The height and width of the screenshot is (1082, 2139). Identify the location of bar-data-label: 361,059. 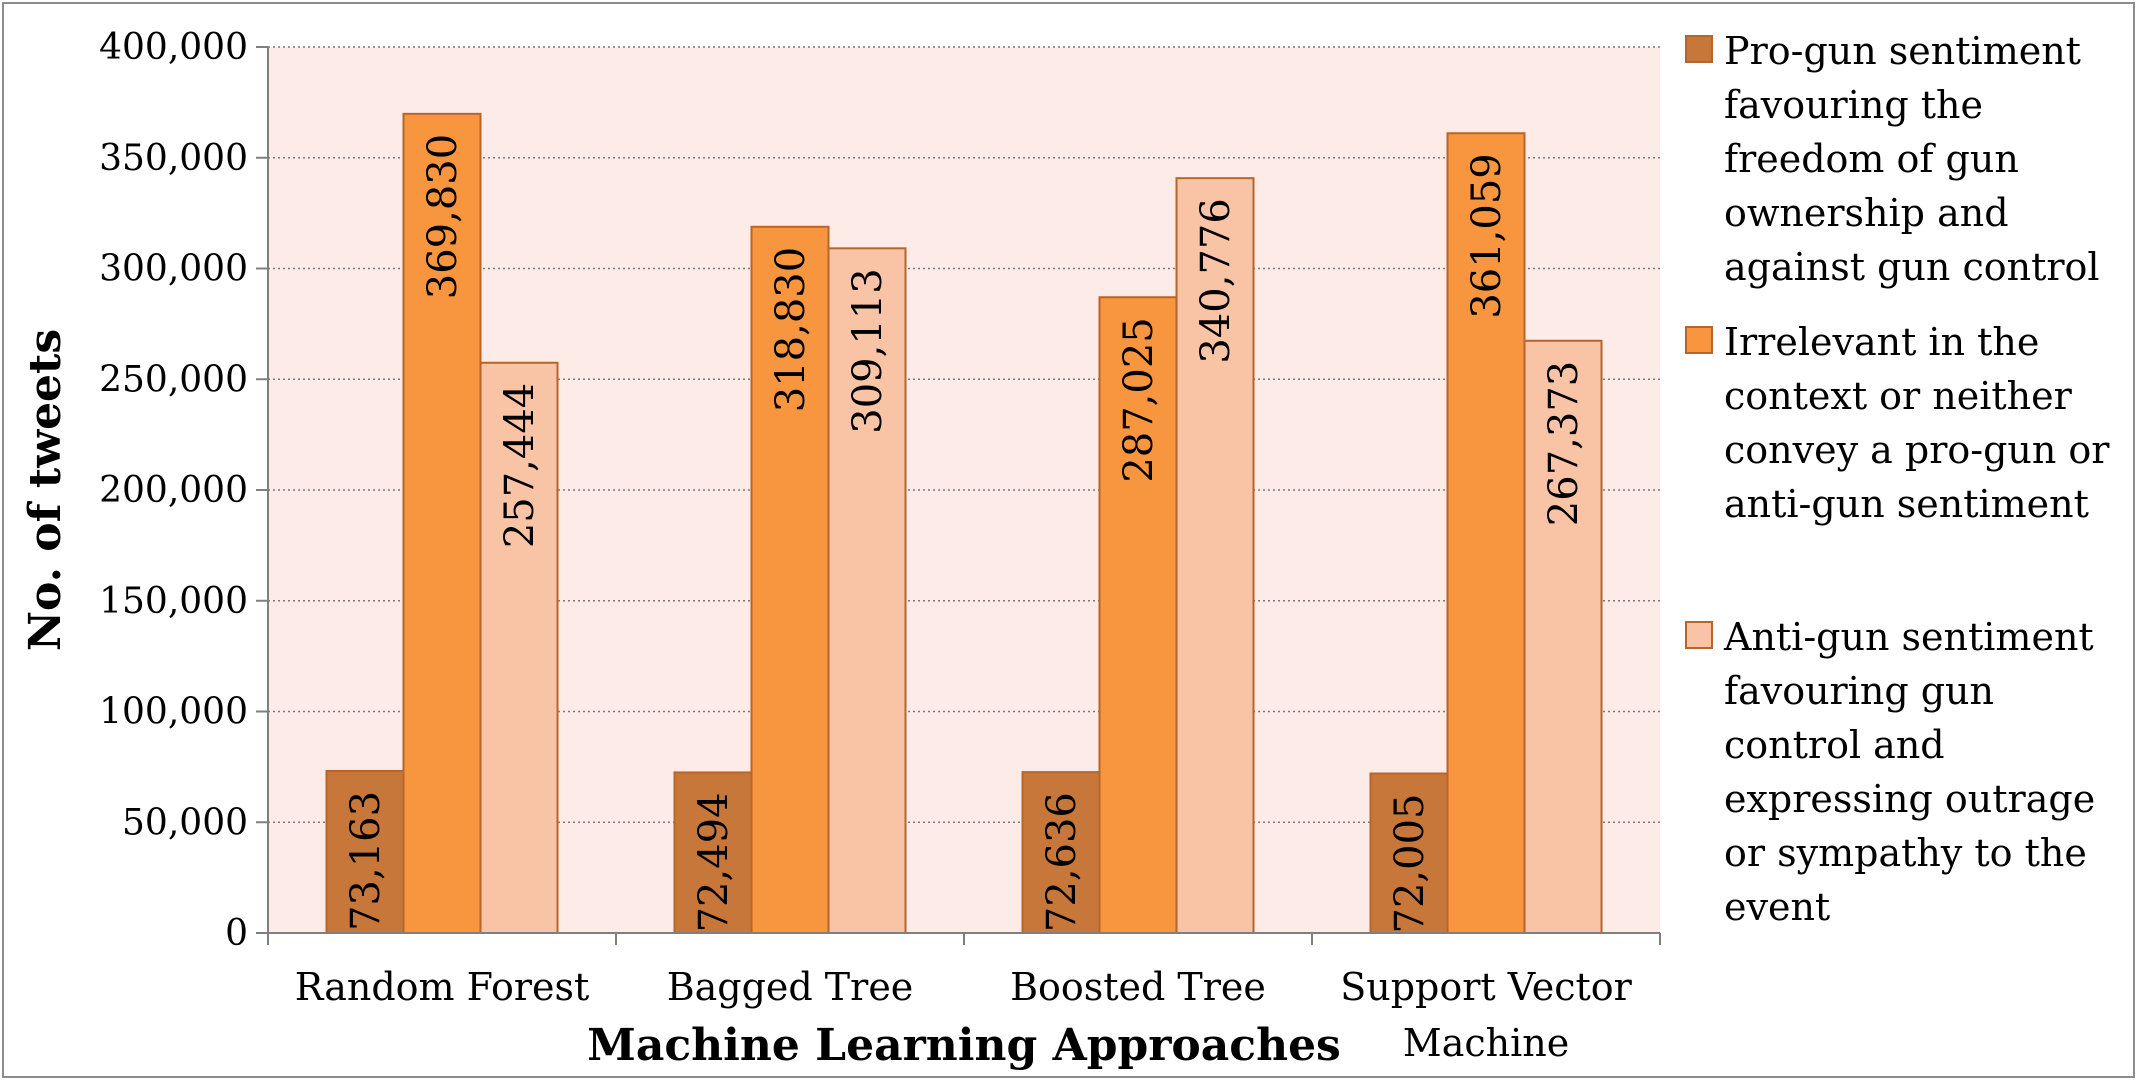
(1487, 235).